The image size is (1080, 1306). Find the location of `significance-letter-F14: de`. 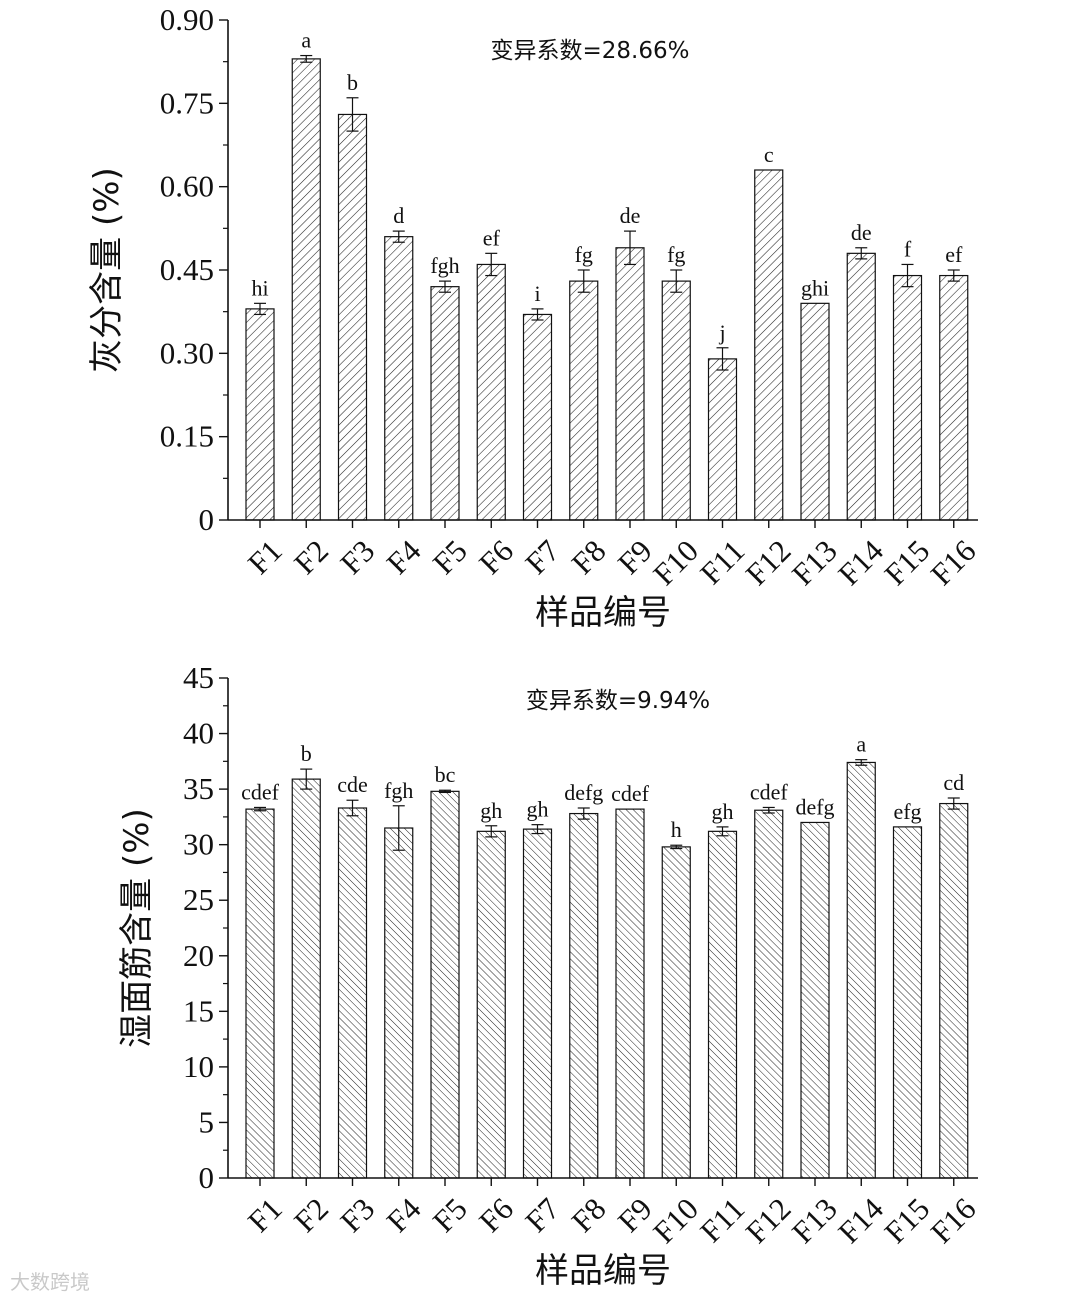

significance-letter-F14: de is located at coordinates (861, 232).